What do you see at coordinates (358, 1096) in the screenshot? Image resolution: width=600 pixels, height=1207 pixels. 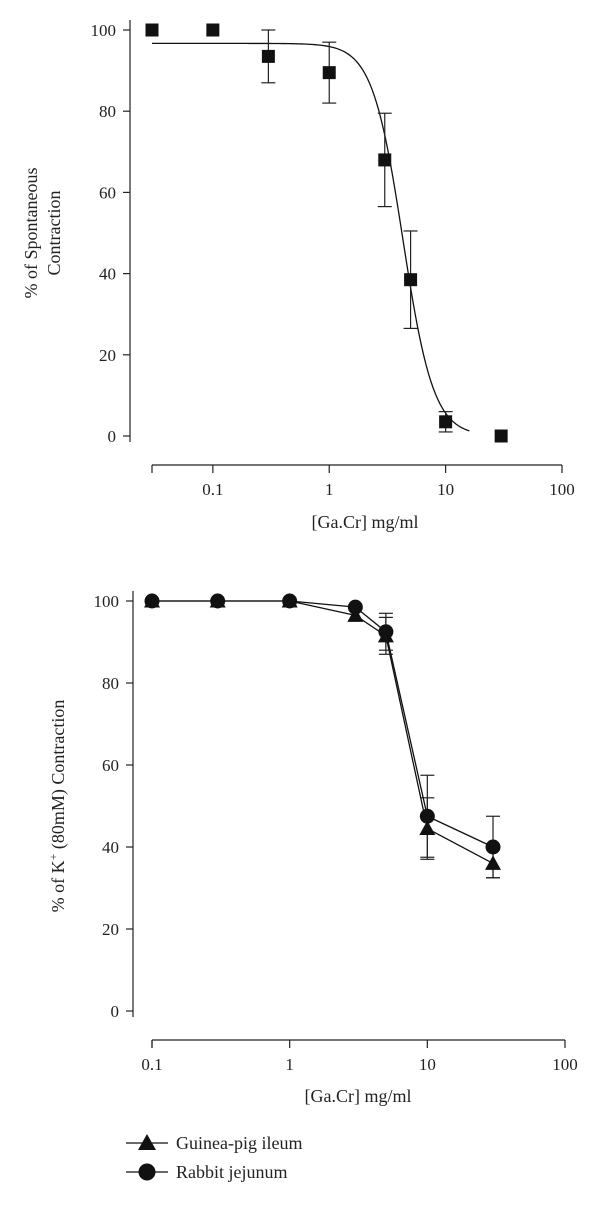 I see `chart2-xlabel: [Ga.Cr] mg/ml` at bounding box center [358, 1096].